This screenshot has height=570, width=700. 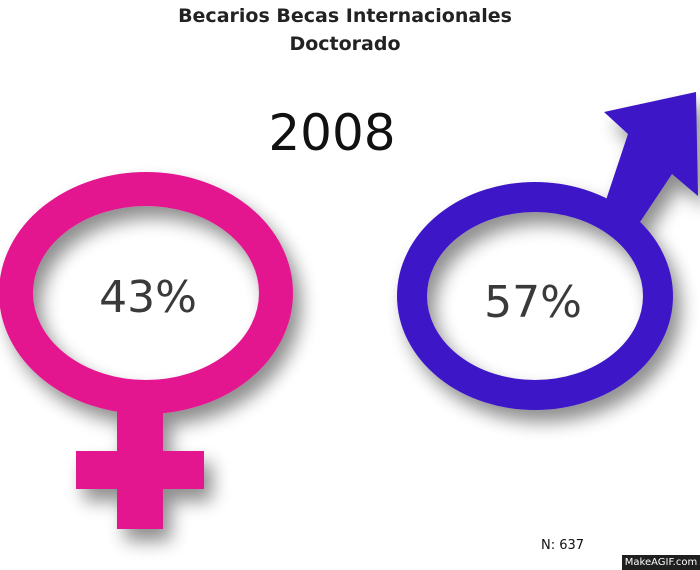 I want to click on sample-size-note: N: 637, so click(x=563, y=545).